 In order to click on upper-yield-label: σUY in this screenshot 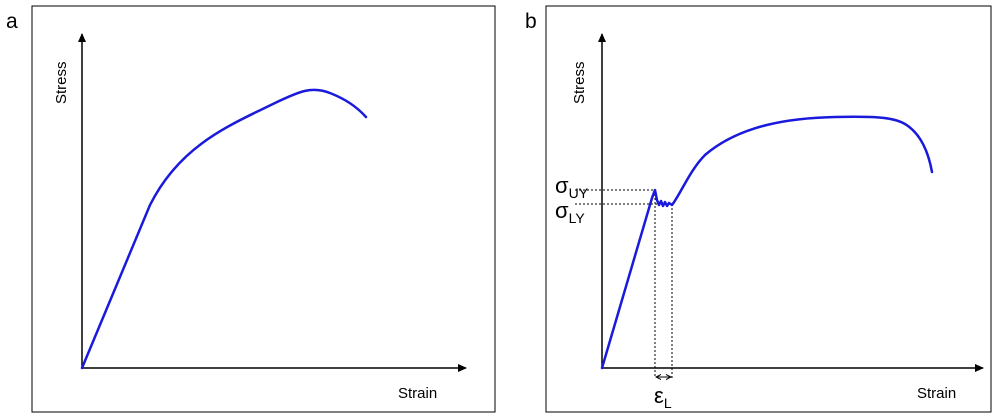, I will do `click(572, 187)`.